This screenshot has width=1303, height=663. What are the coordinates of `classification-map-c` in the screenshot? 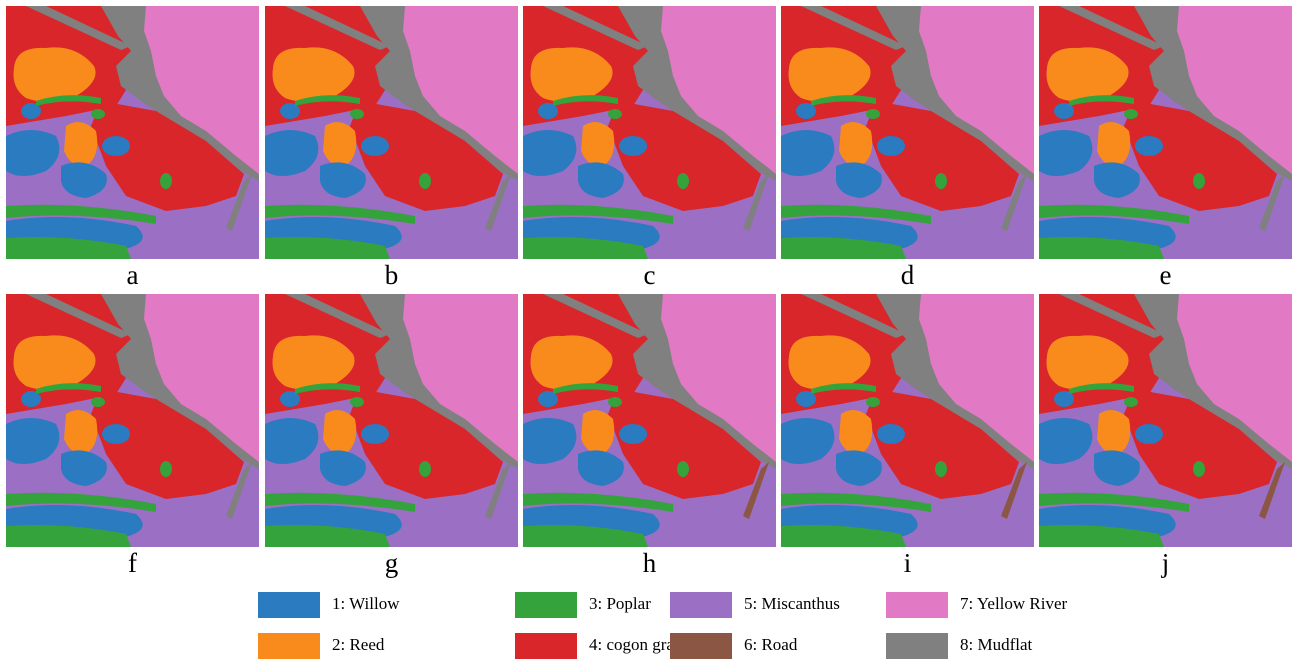 It's located at (649, 132).